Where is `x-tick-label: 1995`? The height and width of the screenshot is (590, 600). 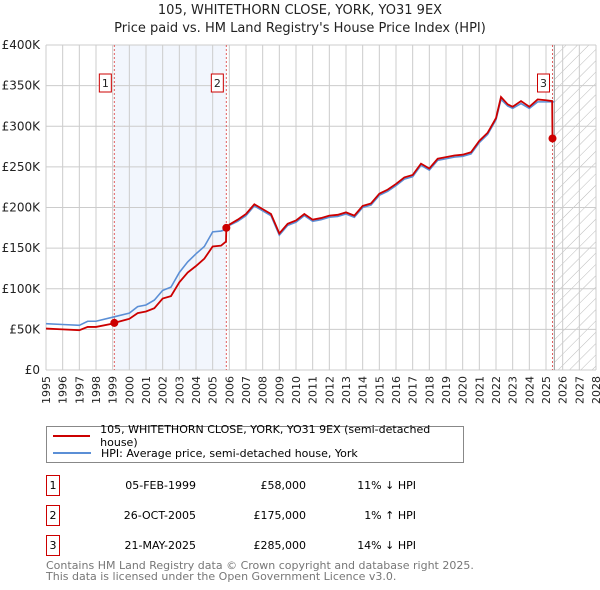
x-tick-label: 1995 is located at coordinates (46, 390).